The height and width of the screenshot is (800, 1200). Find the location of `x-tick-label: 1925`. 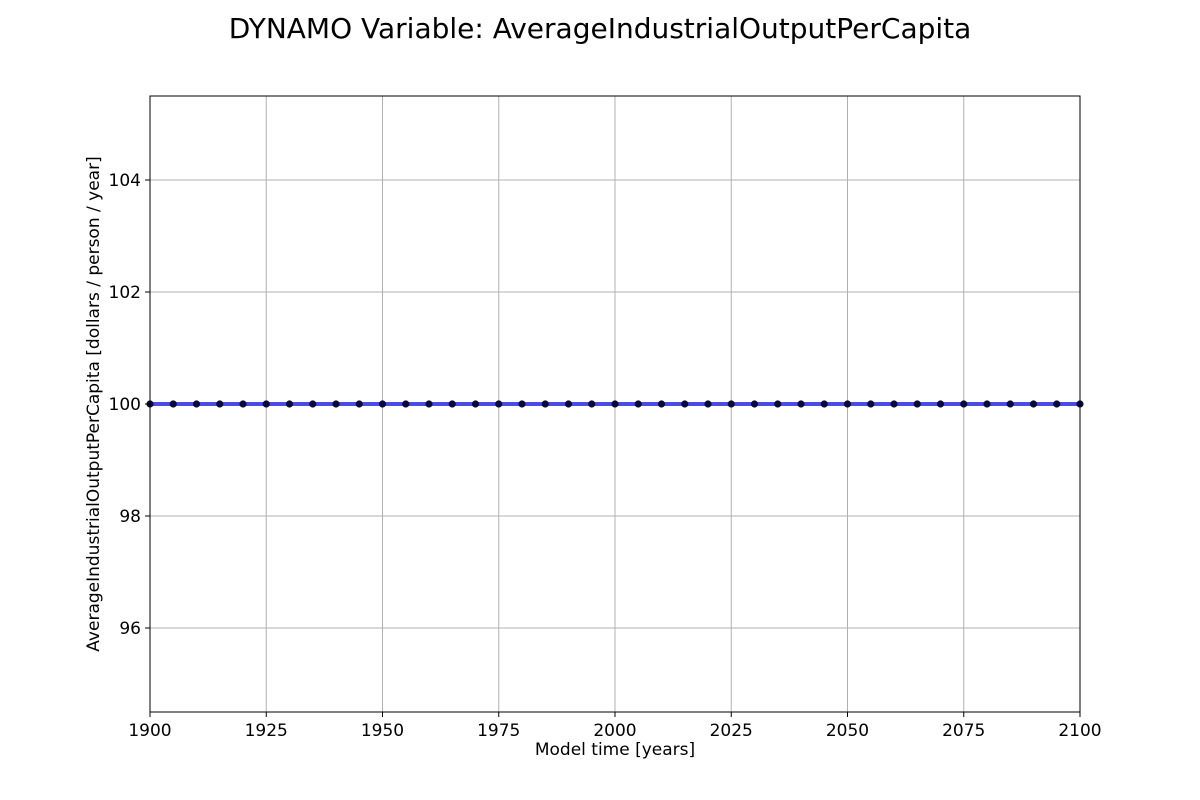

x-tick-label: 1925 is located at coordinates (266, 731).